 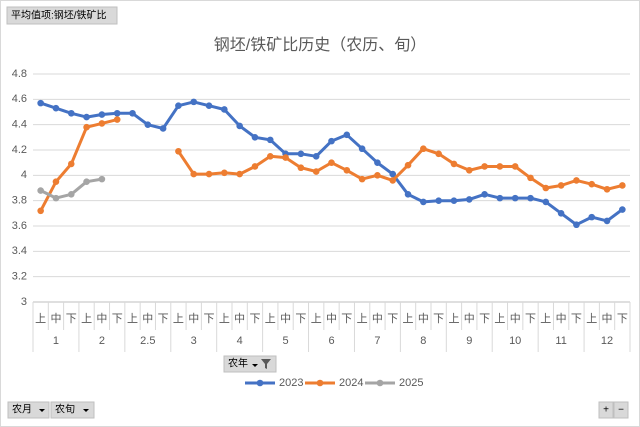 I want to click on x-group-label: 12, so click(x=607, y=341).